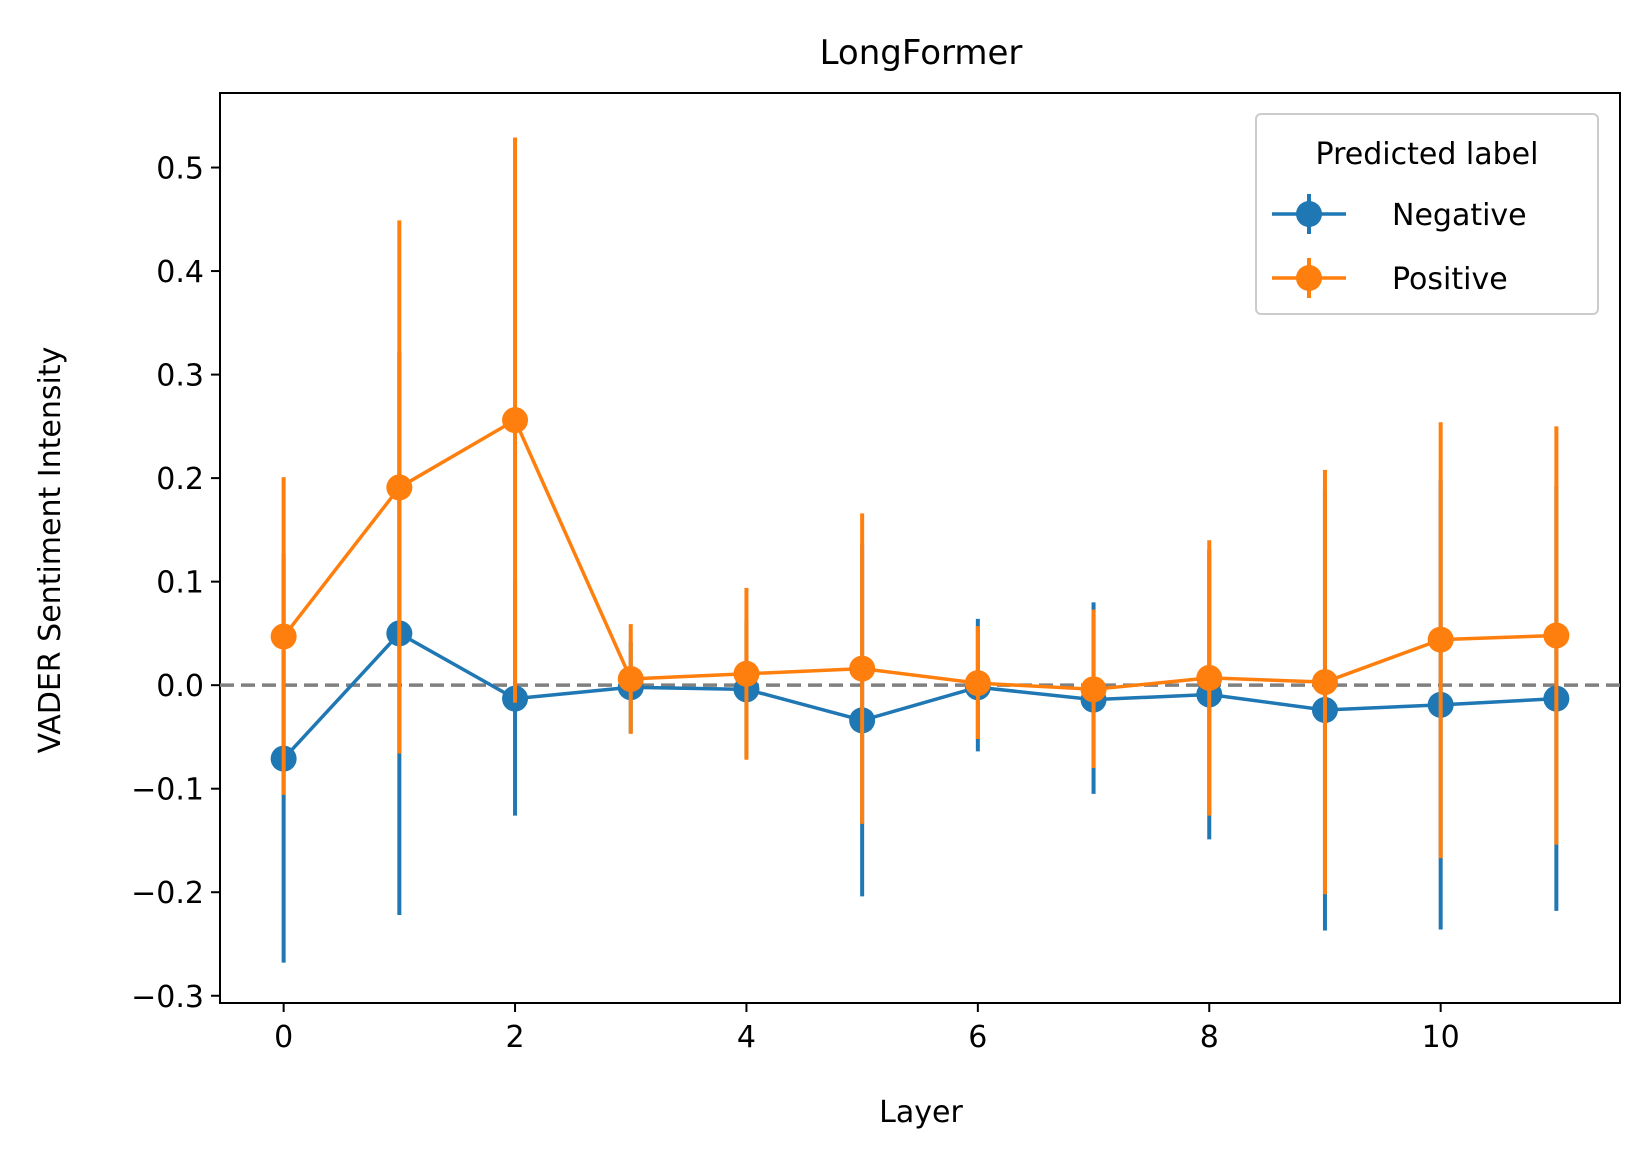 This screenshot has width=1644, height=1162. I want to click on x-tick-label: 10, so click(1441, 1037).